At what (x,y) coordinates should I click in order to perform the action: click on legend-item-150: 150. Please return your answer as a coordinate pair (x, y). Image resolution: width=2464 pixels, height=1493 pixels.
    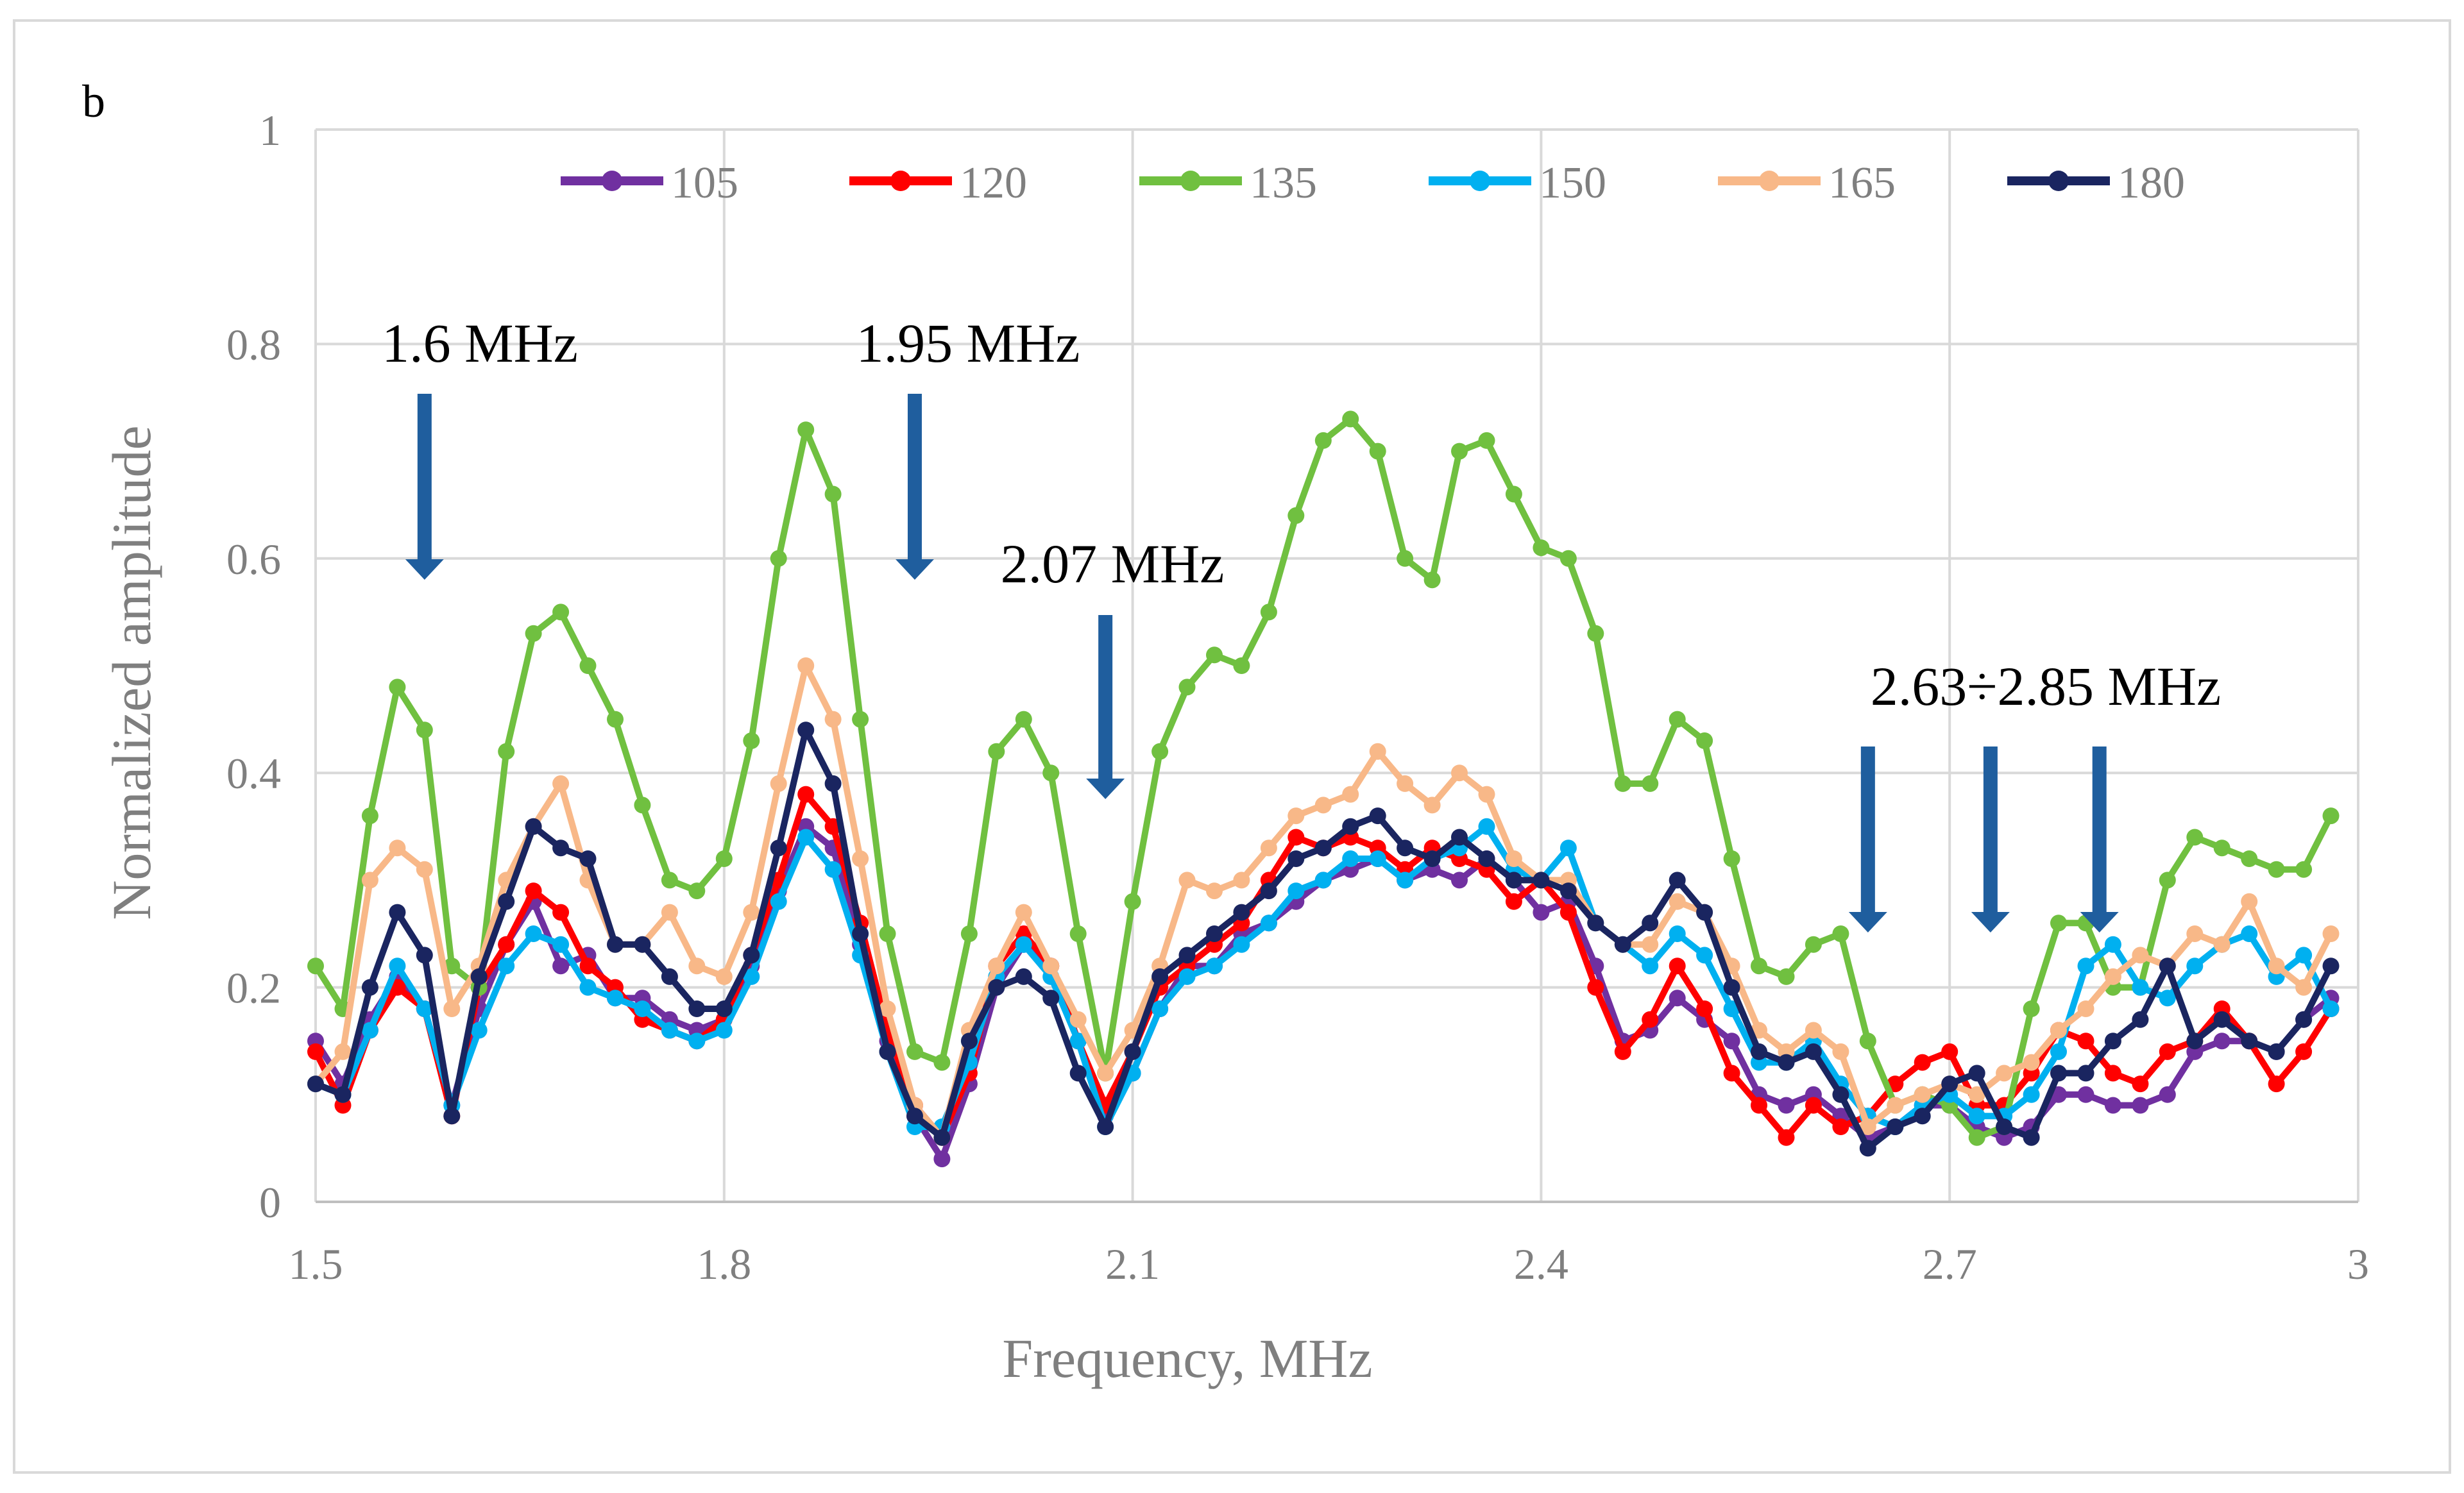
    Looking at the image, I should click on (1517, 183).